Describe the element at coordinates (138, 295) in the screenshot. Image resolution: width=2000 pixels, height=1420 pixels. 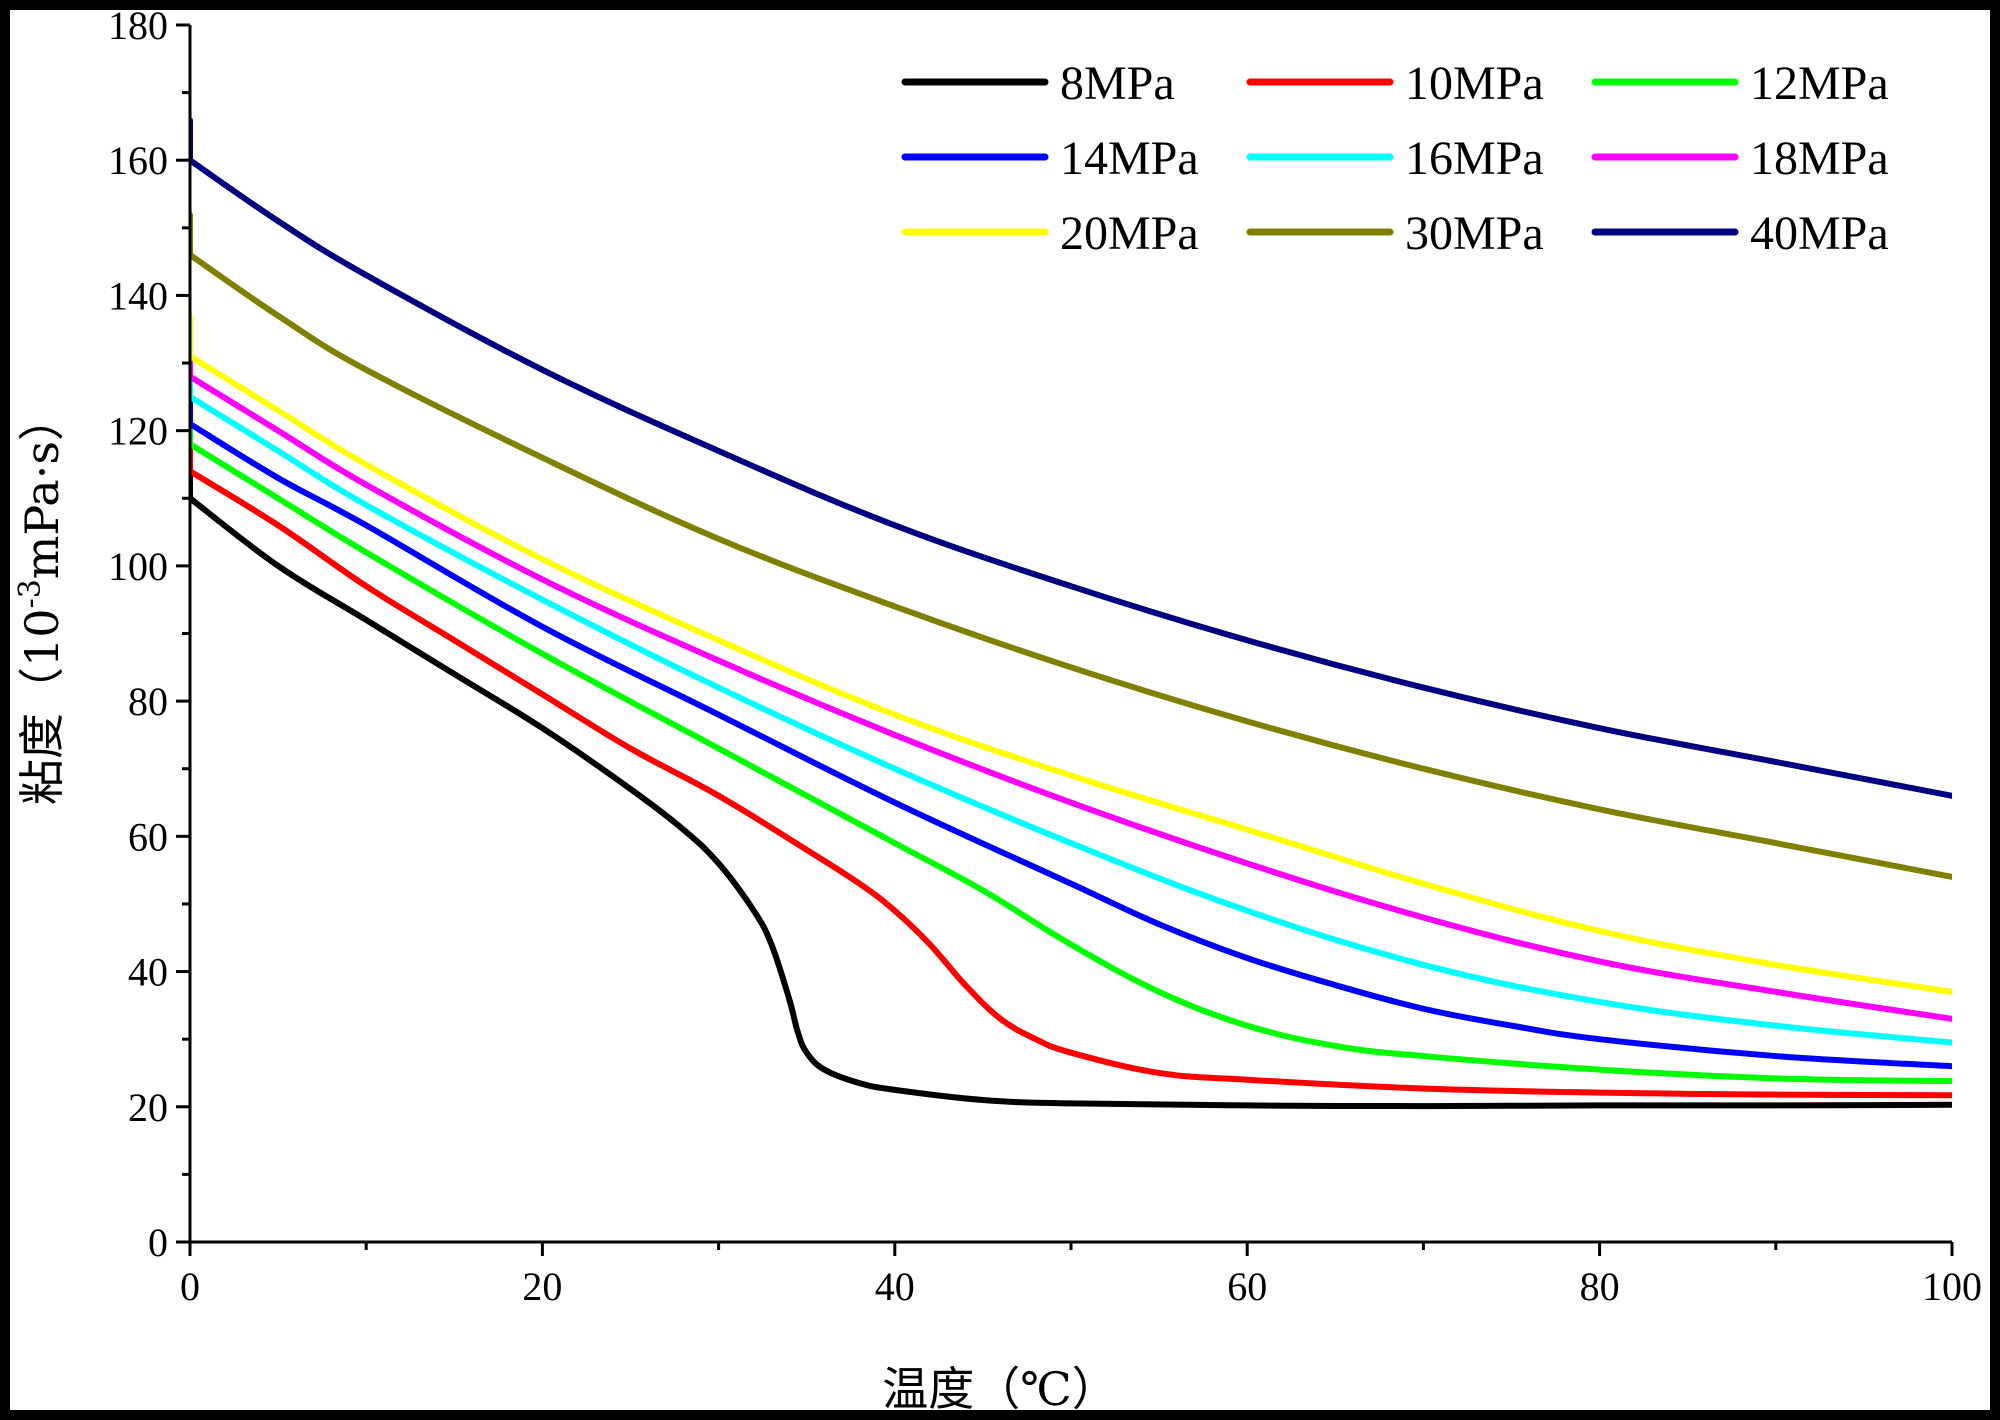
I see `y-tick-label-140: 140` at that location.